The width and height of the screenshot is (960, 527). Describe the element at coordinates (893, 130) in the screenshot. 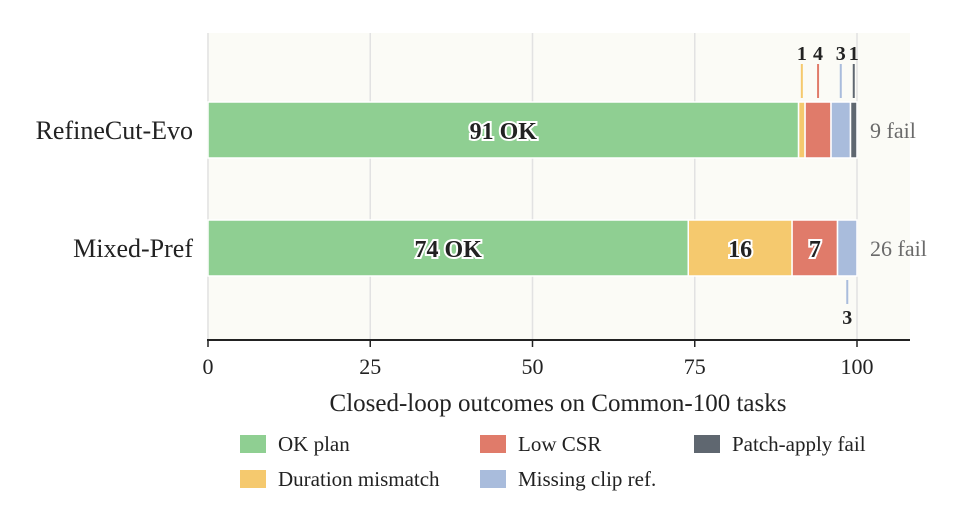

I see `fail-label-refinecut-evo: 9 fail` at that location.